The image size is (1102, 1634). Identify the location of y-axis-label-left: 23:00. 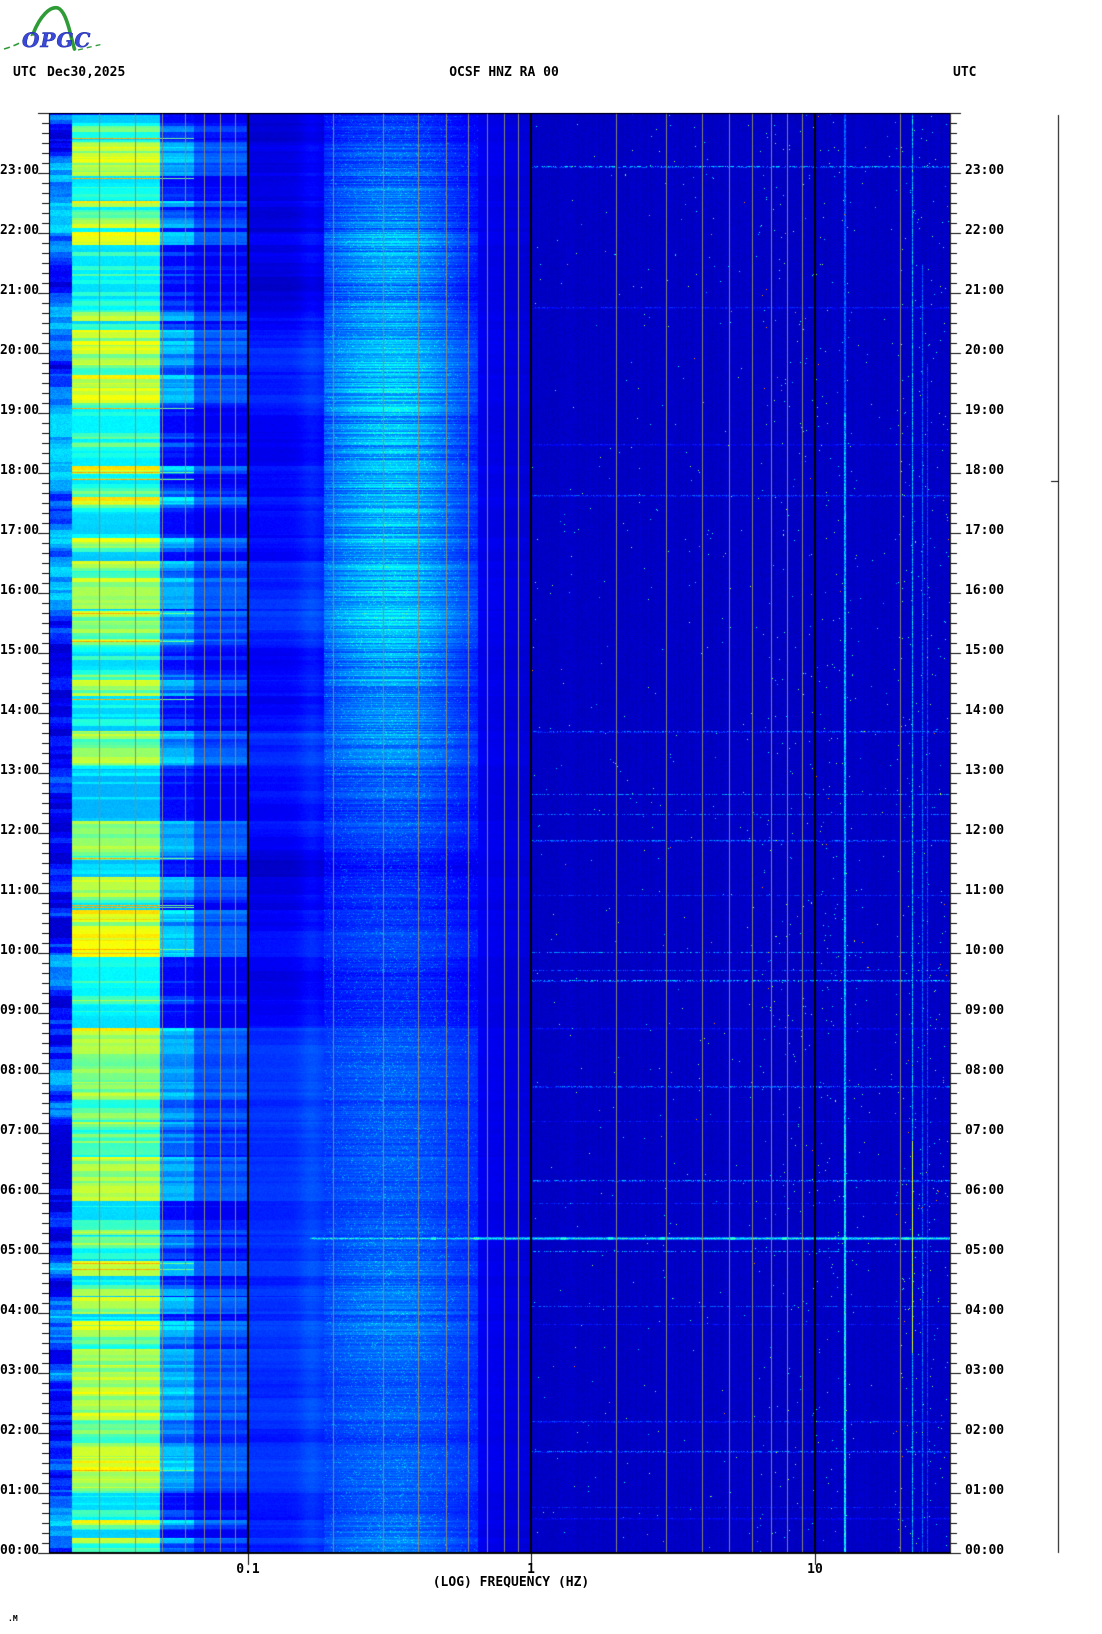
(20, 170).